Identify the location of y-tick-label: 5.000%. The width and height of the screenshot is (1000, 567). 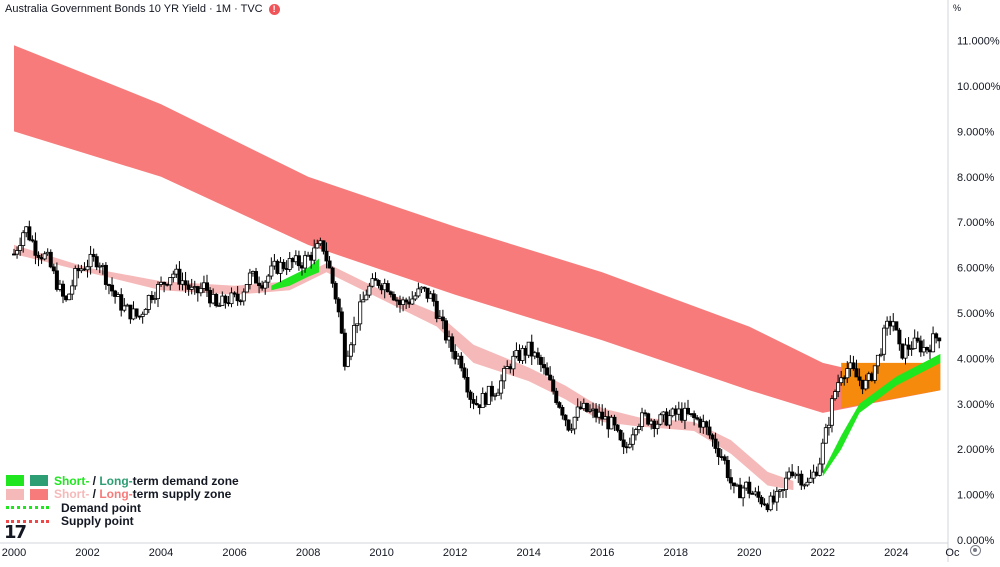
(976, 314).